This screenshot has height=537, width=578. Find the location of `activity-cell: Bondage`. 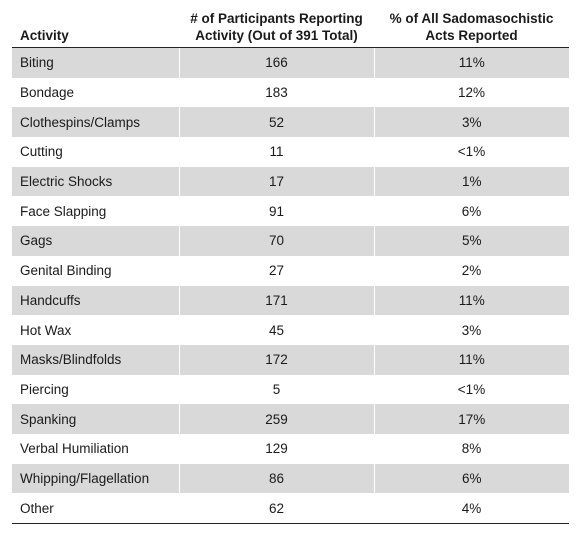

activity-cell: Bondage is located at coordinates (47, 93).